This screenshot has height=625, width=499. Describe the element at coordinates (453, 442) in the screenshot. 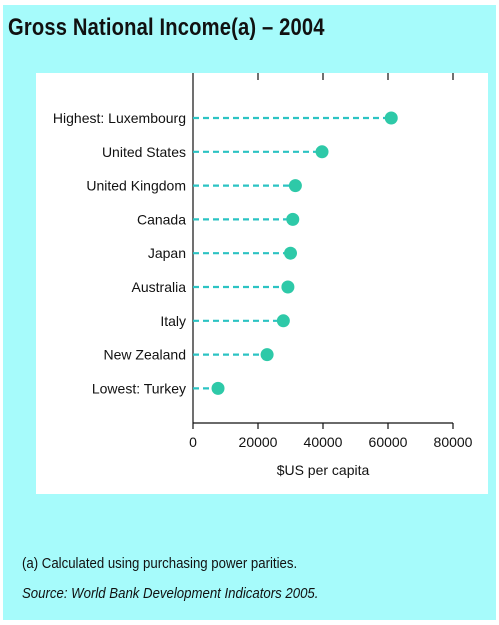

I see `x-tick-label: 80000` at that location.